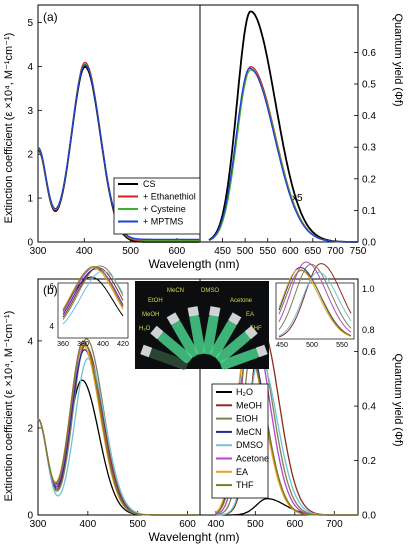 This screenshot has height=550, width=408. Describe the element at coordinates (123, 344) in the screenshot. I see `inset-left-x-label: 420` at that location.